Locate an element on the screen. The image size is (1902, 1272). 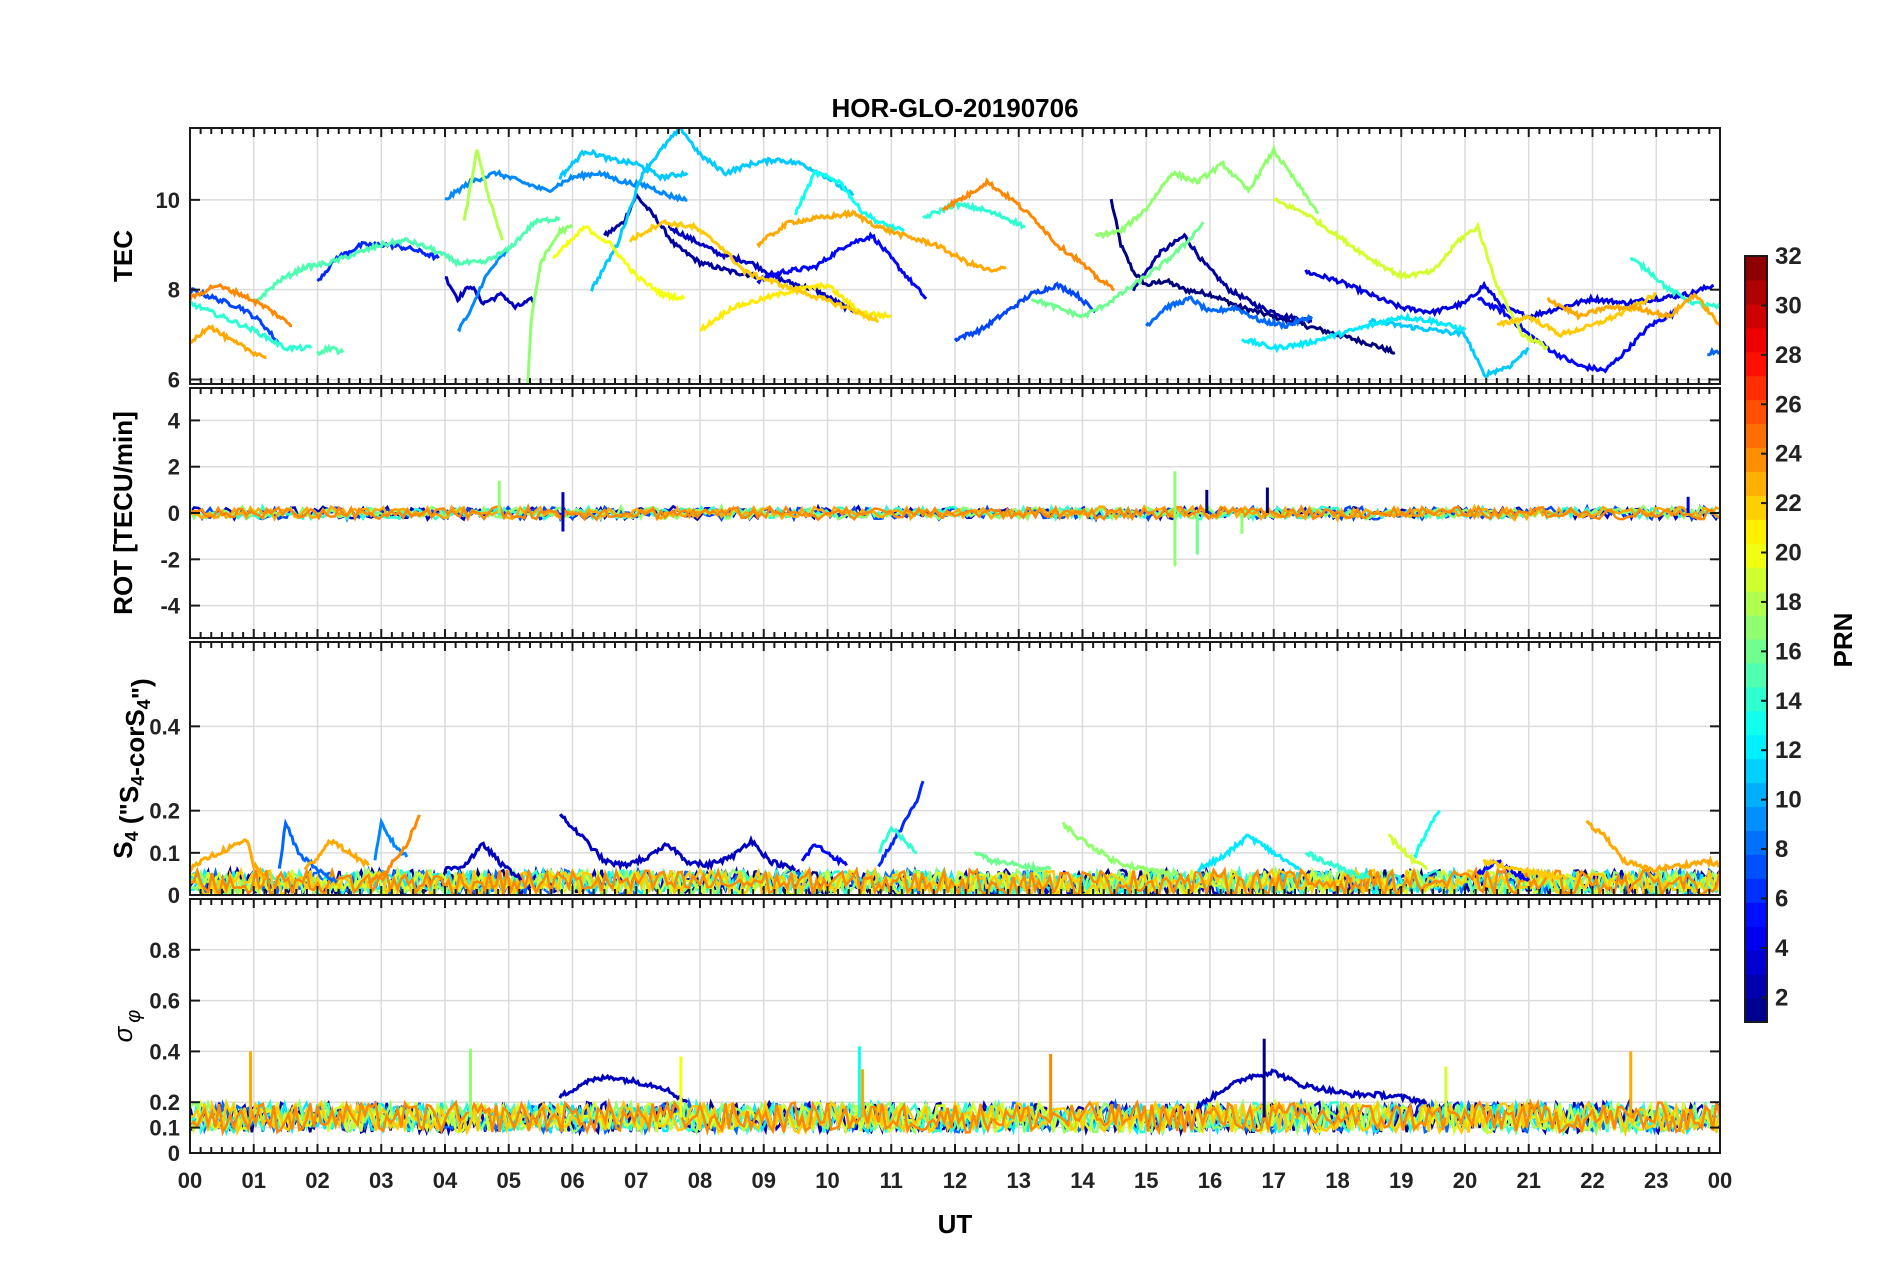
x-tick-label: 04 is located at coordinates (445, 1180).